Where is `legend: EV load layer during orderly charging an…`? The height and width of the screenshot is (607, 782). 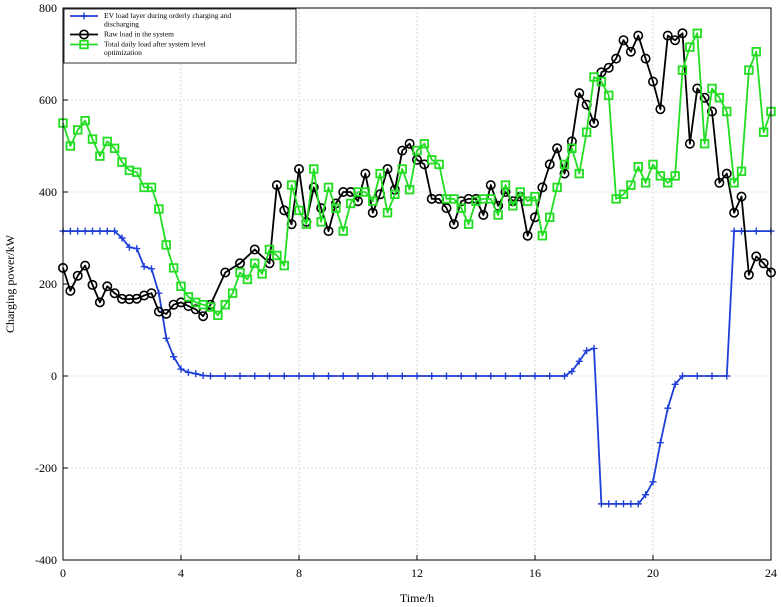 legend: EV load layer during orderly charging an… is located at coordinates (180, 36).